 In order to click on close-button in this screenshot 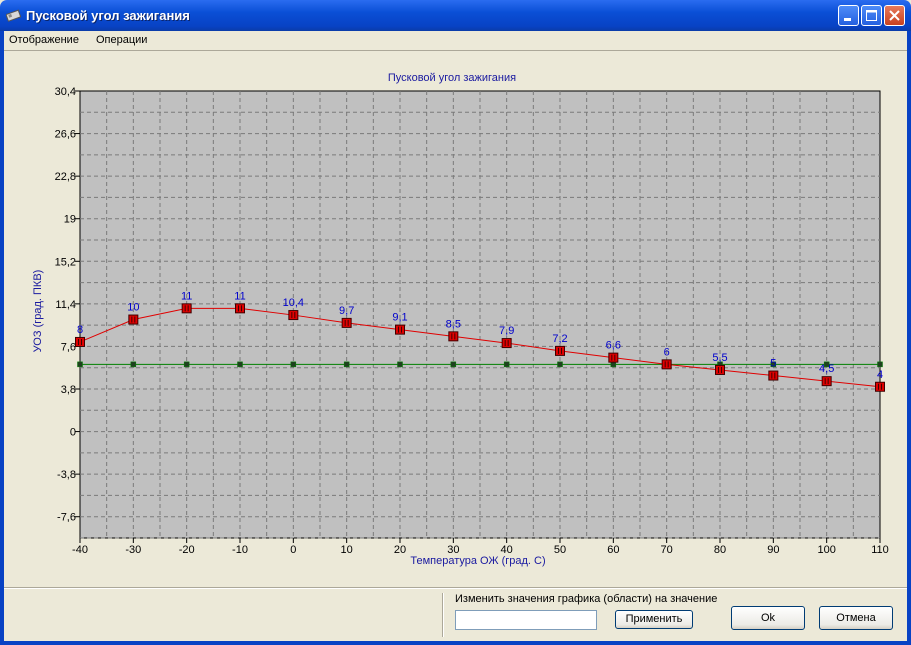, I will do `click(894, 15)`.